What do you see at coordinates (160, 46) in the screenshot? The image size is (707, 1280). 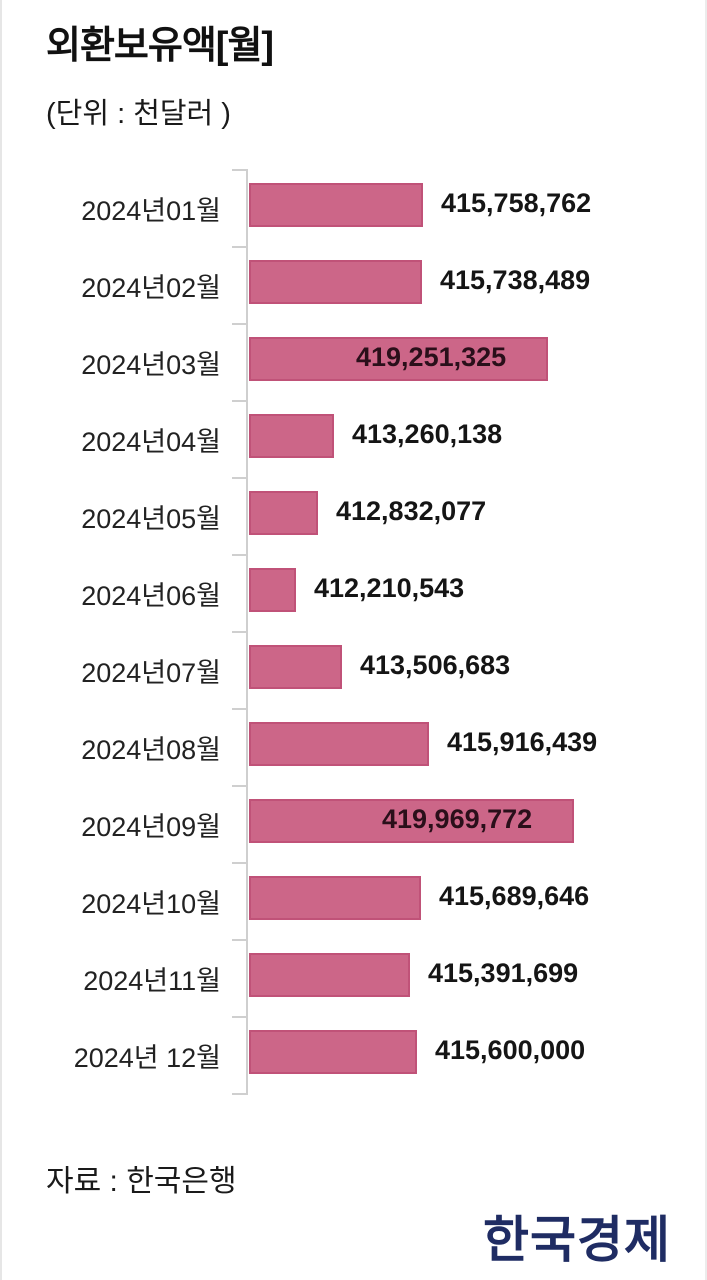 I see `chart-title: 외환보유액[월]` at bounding box center [160, 46].